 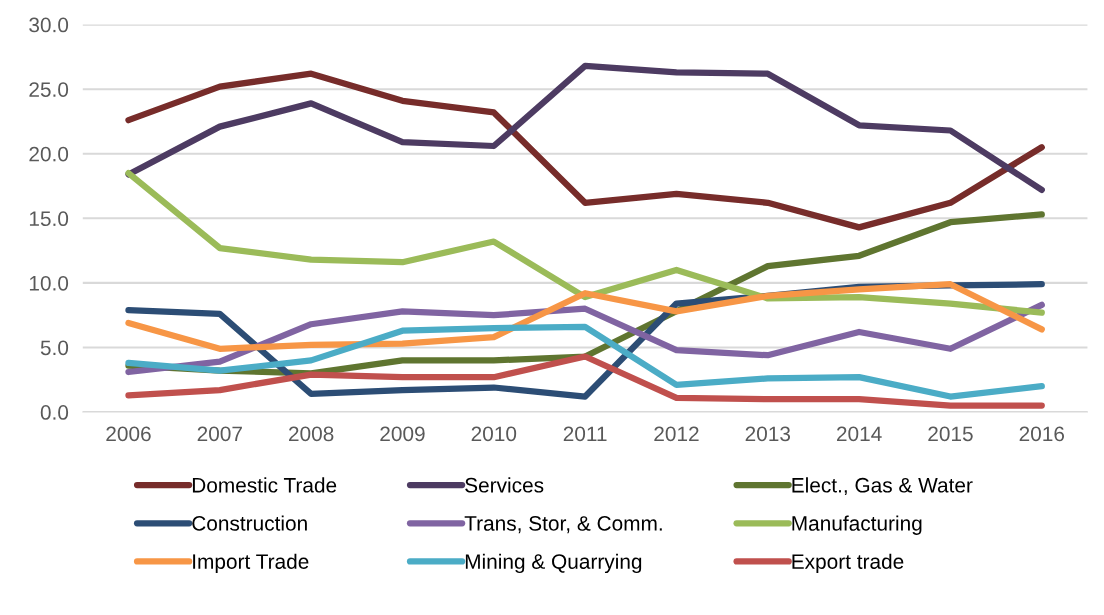 What do you see at coordinates (402, 434) in the screenshot?
I see `x-tick-label: 2009` at bounding box center [402, 434].